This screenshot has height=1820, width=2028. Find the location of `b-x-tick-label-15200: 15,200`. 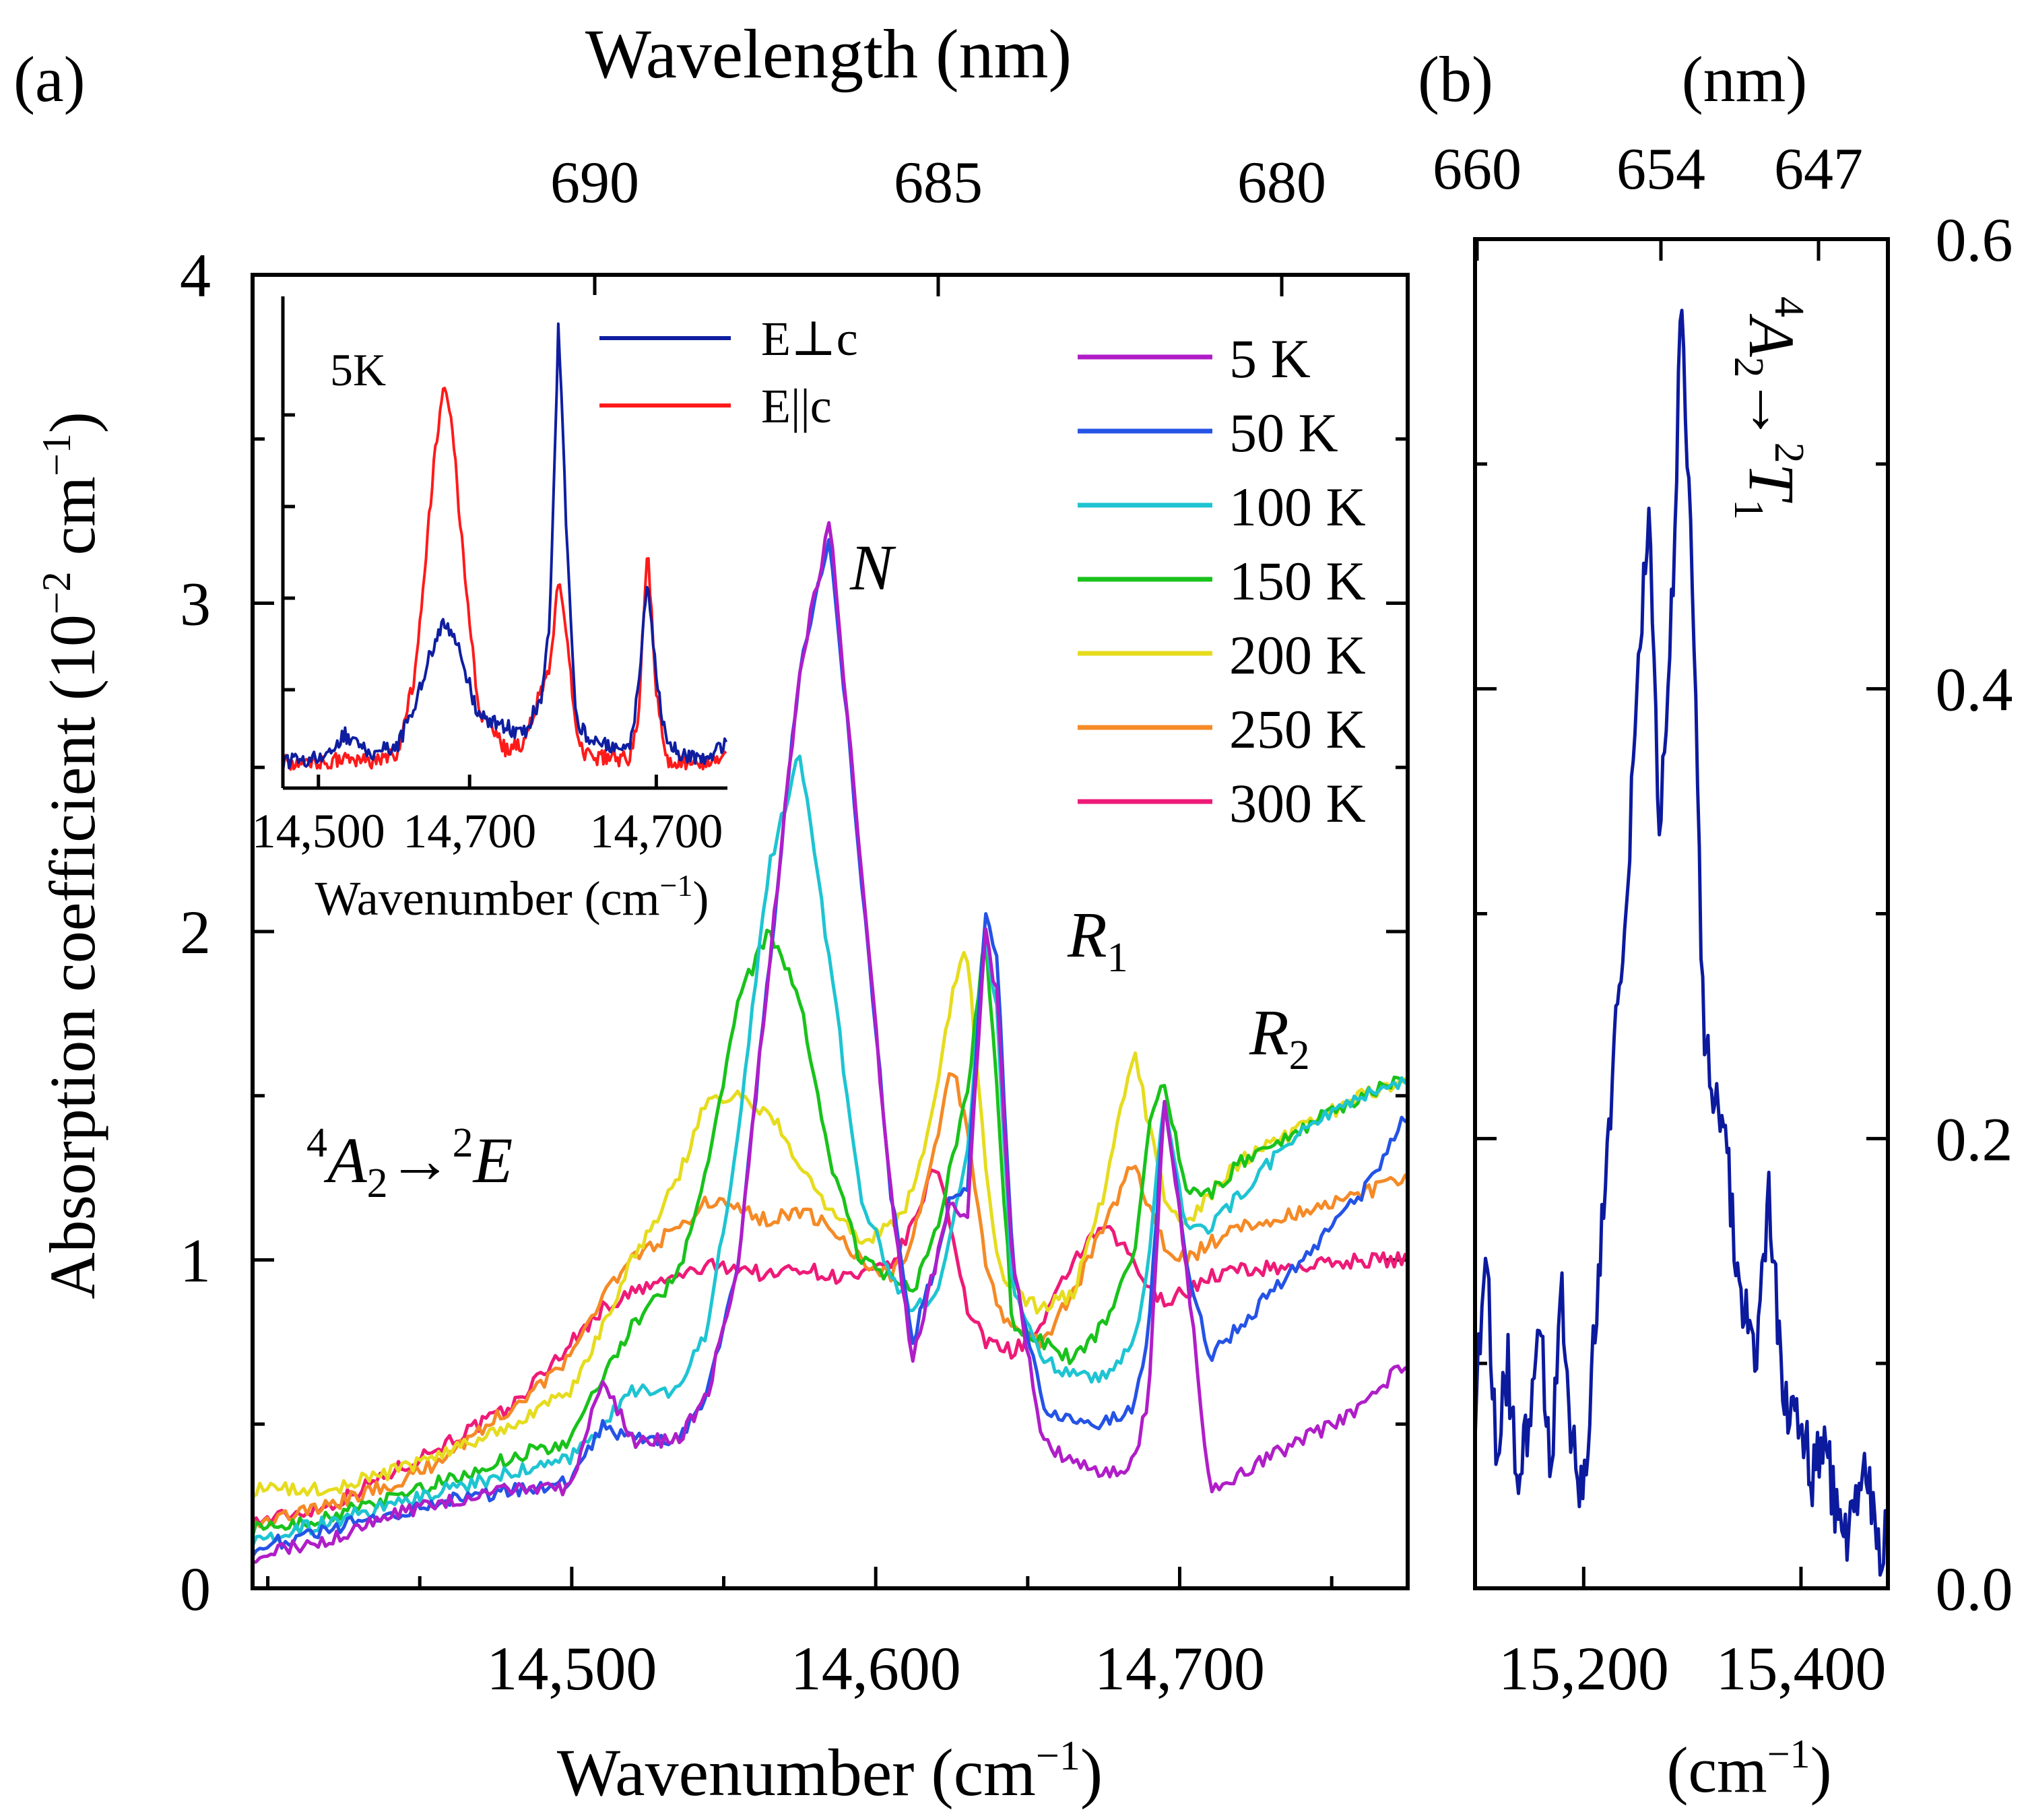

b-x-tick-label-15200: 15,200 is located at coordinates (1584, 1668).